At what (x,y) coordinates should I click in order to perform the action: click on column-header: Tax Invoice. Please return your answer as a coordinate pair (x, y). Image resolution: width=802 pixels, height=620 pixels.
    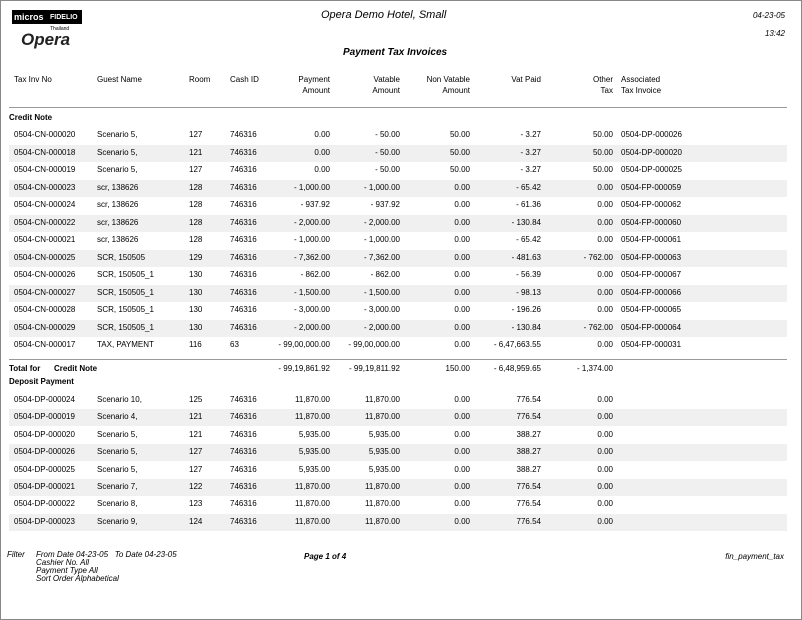
    Looking at the image, I should click on (641, 90).